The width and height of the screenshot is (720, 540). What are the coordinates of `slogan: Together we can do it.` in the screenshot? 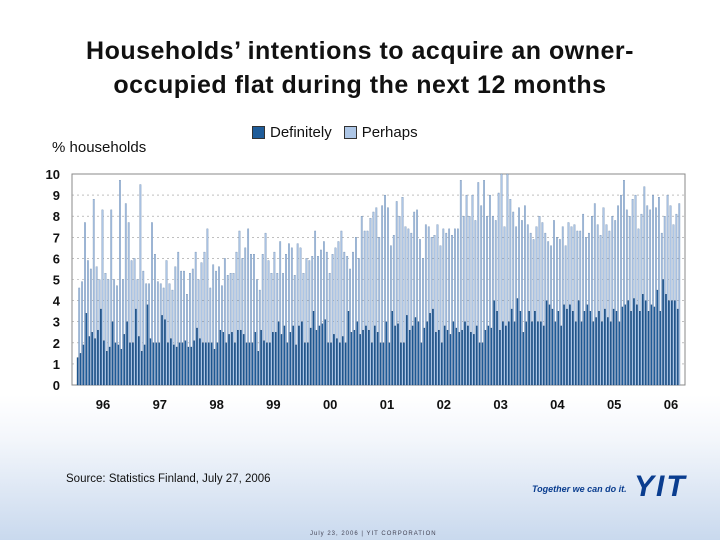 It's located at (579, 489).